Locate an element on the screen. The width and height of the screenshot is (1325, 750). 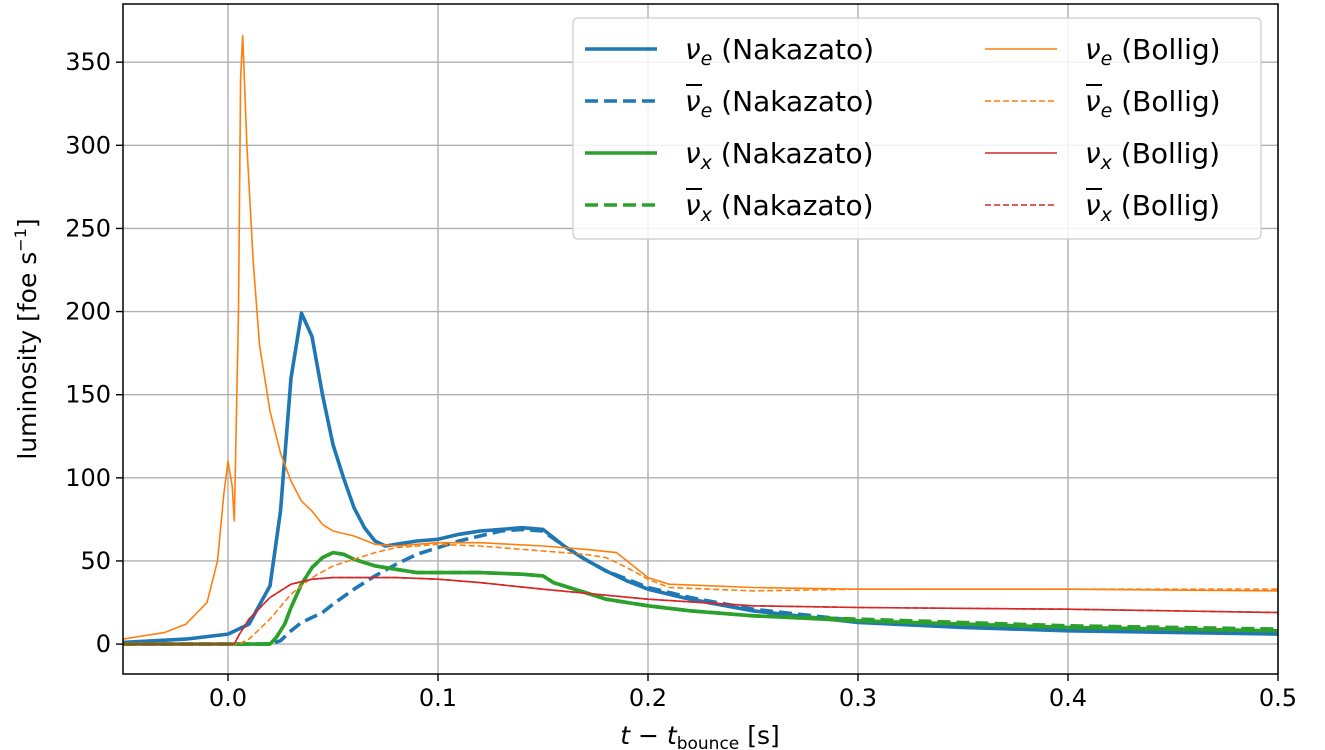
x-tick-label: 0.5 is located at coordinates (1278, 698).